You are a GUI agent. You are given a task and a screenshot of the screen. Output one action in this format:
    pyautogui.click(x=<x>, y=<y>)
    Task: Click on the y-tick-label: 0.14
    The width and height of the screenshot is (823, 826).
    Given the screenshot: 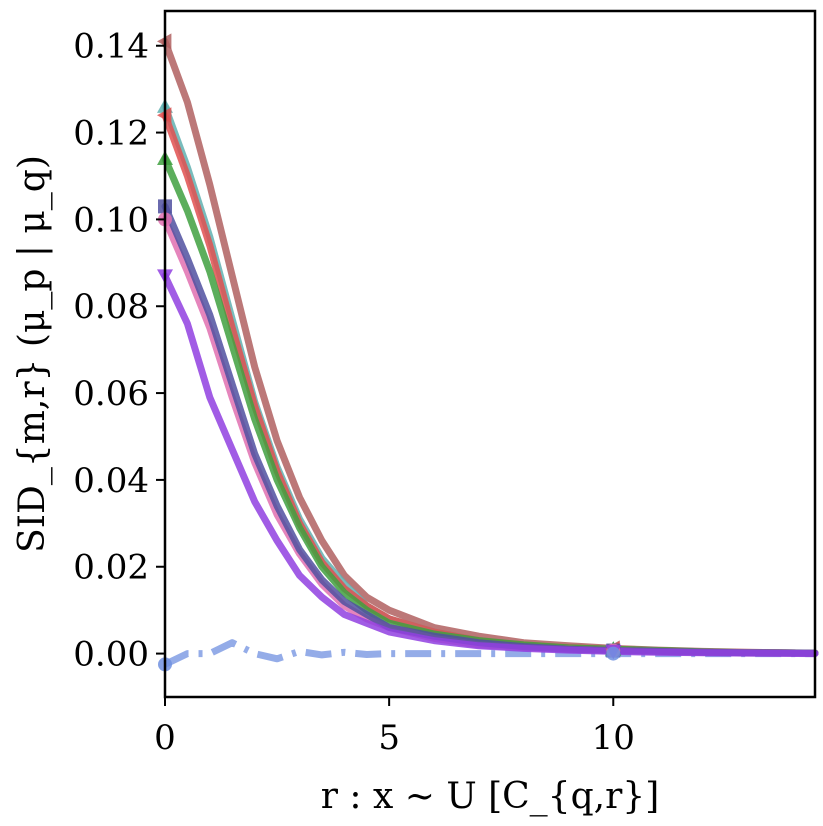 What is the action you would take?
    pyautogui.click(x=111, y=47)
    